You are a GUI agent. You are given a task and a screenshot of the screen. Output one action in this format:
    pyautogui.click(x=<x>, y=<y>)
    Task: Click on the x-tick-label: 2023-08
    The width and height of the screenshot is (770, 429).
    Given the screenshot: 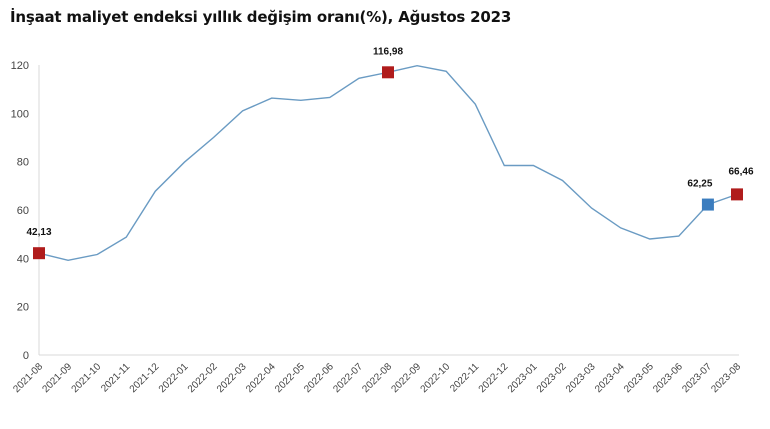 What is the action you would take?
    pyautogui.click(x=726, y=378)
    